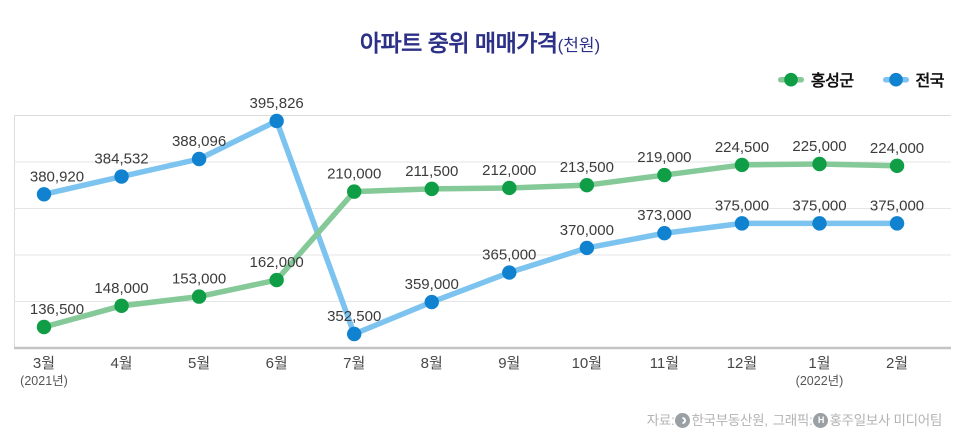  What do you see at coordinates (742, 363) in the screenshot?
I see `x-axis-label: 12월` at bounding box center [742, 363].